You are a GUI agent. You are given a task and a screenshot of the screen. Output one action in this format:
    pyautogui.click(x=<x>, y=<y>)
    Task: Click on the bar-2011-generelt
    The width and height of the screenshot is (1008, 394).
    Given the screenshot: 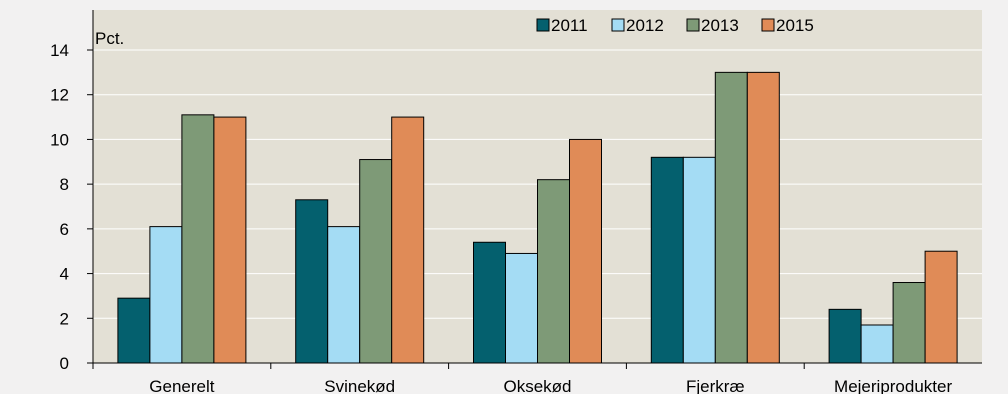 What is the action you would take?
    pyautogui.click(x=134, y=330)
    